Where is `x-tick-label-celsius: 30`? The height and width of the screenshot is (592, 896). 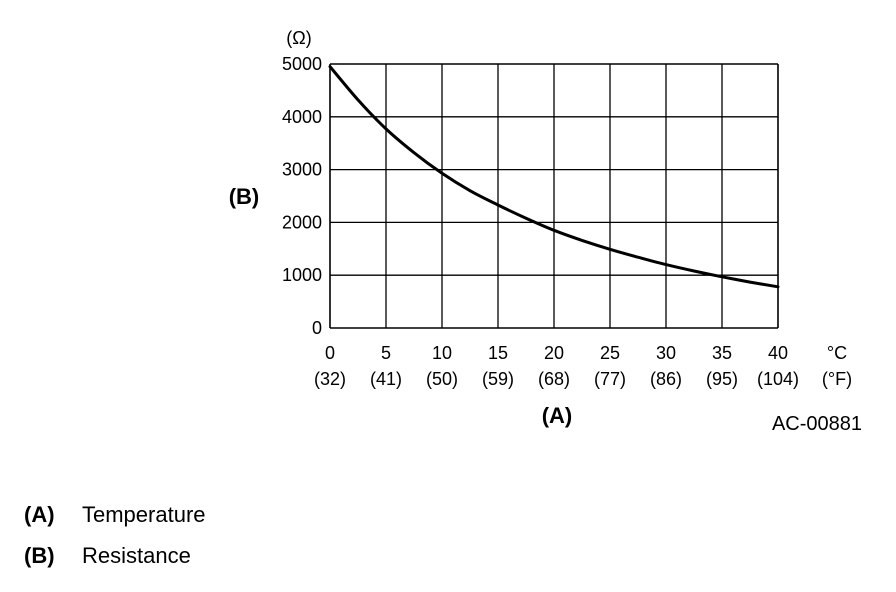
x-tick-label-celsius: 30 is located at coordinates (666, 353).